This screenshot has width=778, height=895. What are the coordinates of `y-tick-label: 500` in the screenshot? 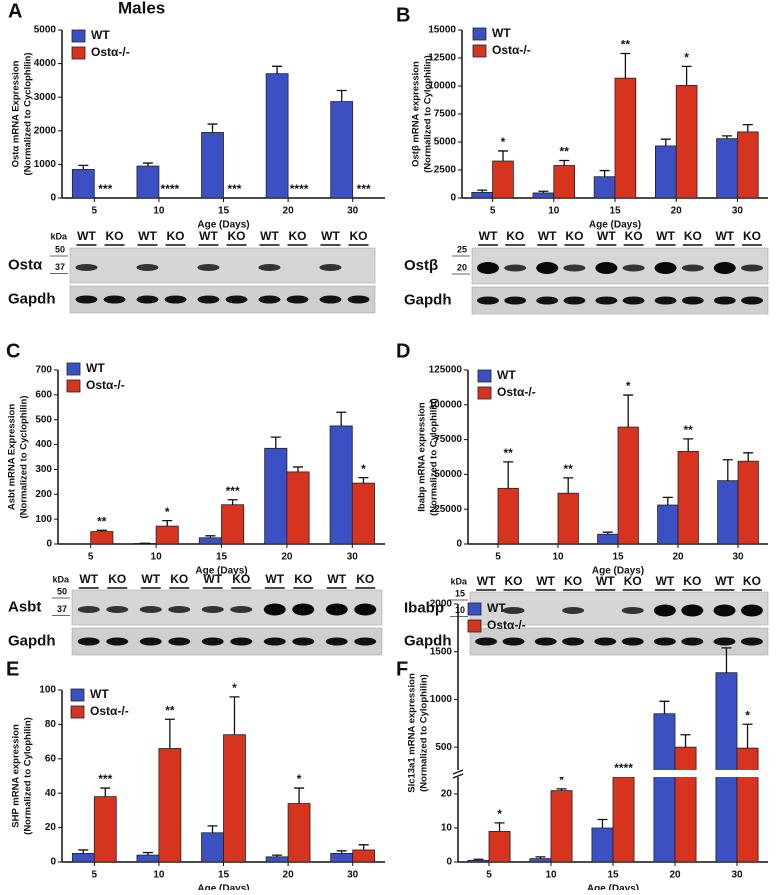 It's located at (443, 747).